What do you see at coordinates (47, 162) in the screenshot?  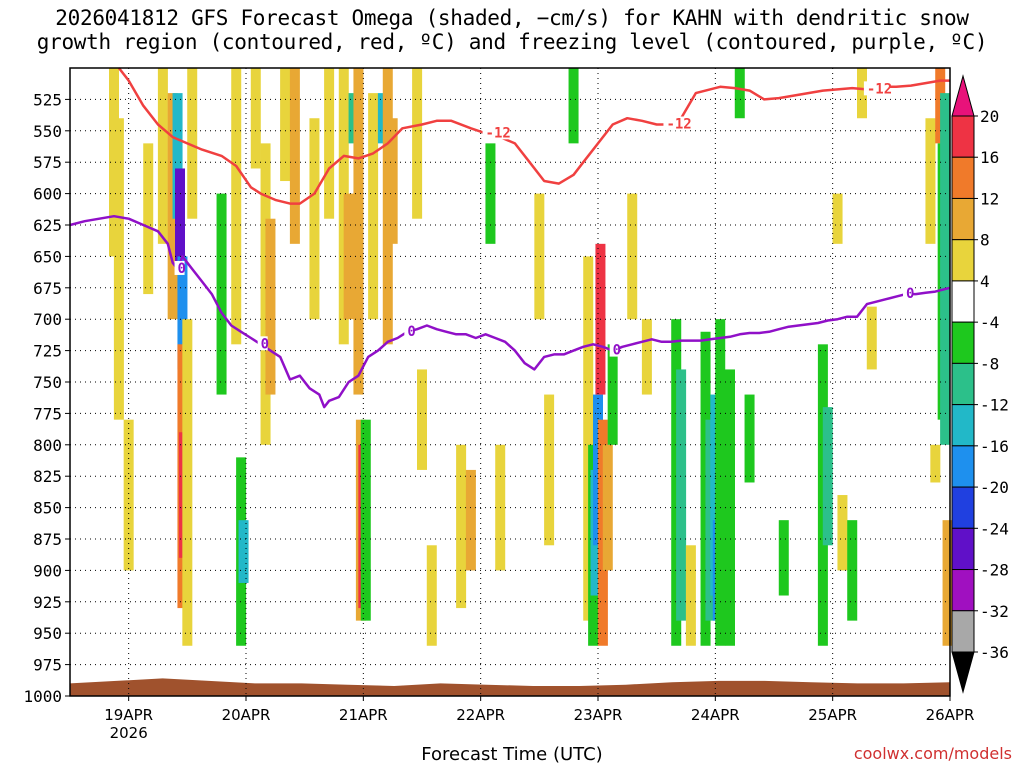 I see `y-tick-label: 575` at bounding box center [47, 162].